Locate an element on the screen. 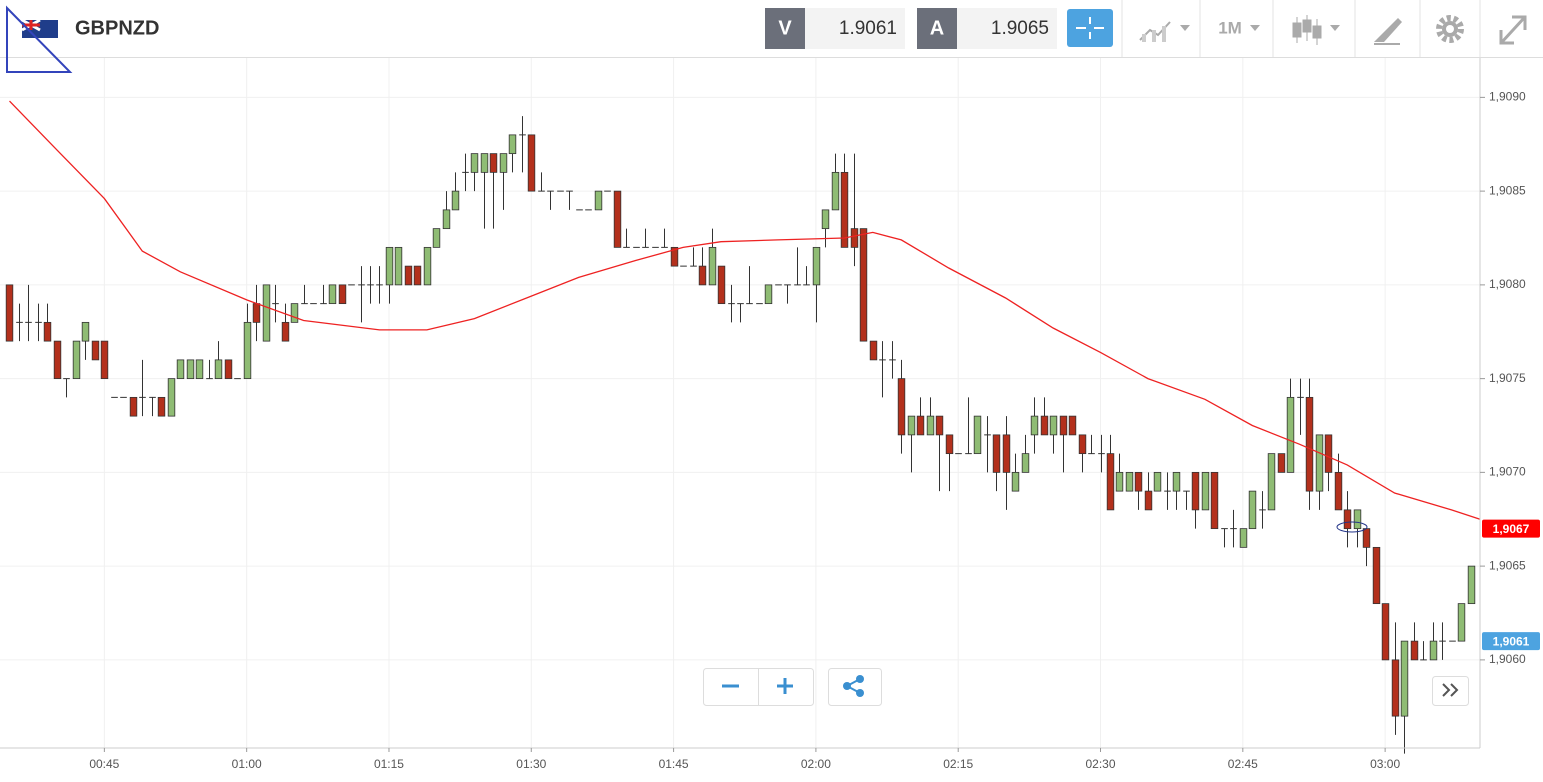 The image size is (1543, 782). candle-style-button is located at coordinates (1316, 30).